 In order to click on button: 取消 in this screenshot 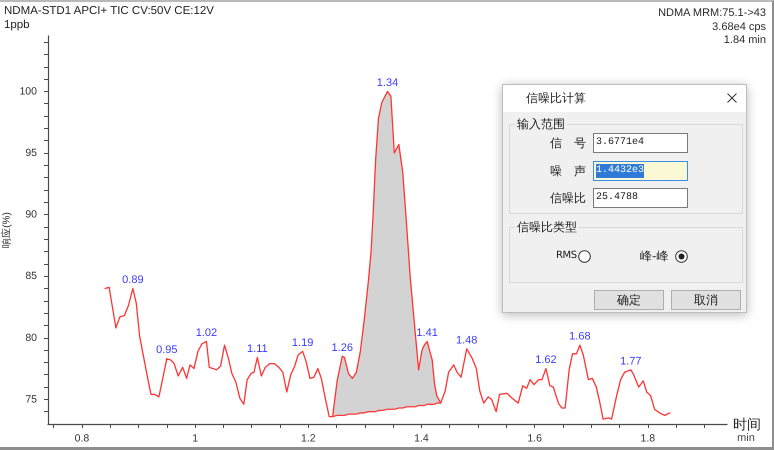, I will do `click(706, 300)`.